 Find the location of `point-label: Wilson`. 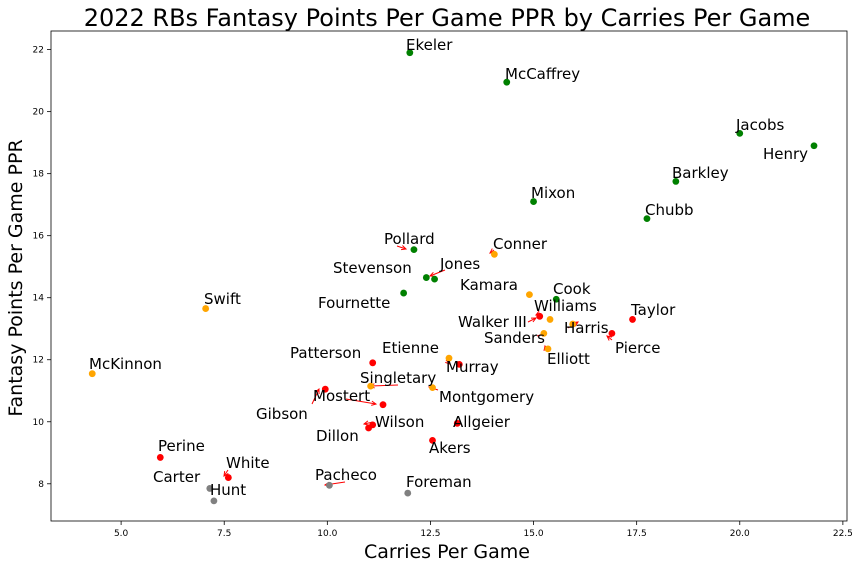

point-label: Wilson is located at coordinates (399, 422).